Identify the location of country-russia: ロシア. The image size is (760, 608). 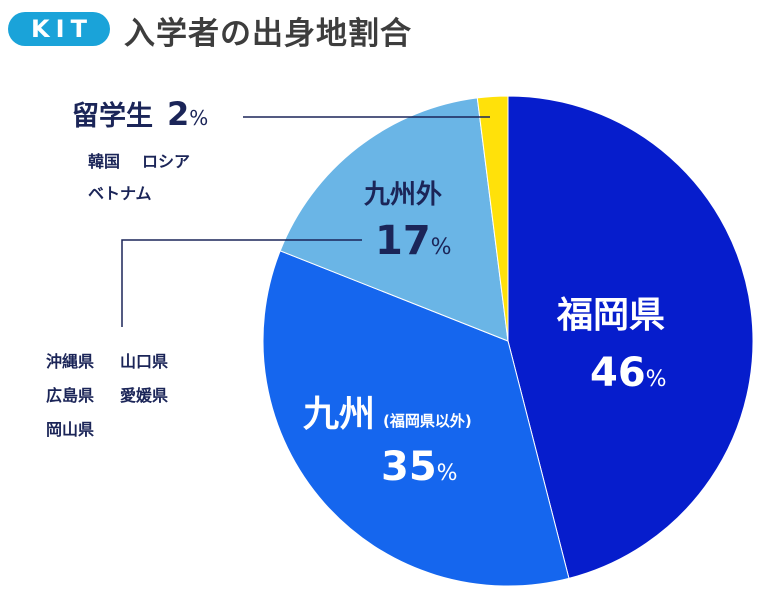
(166, 161).